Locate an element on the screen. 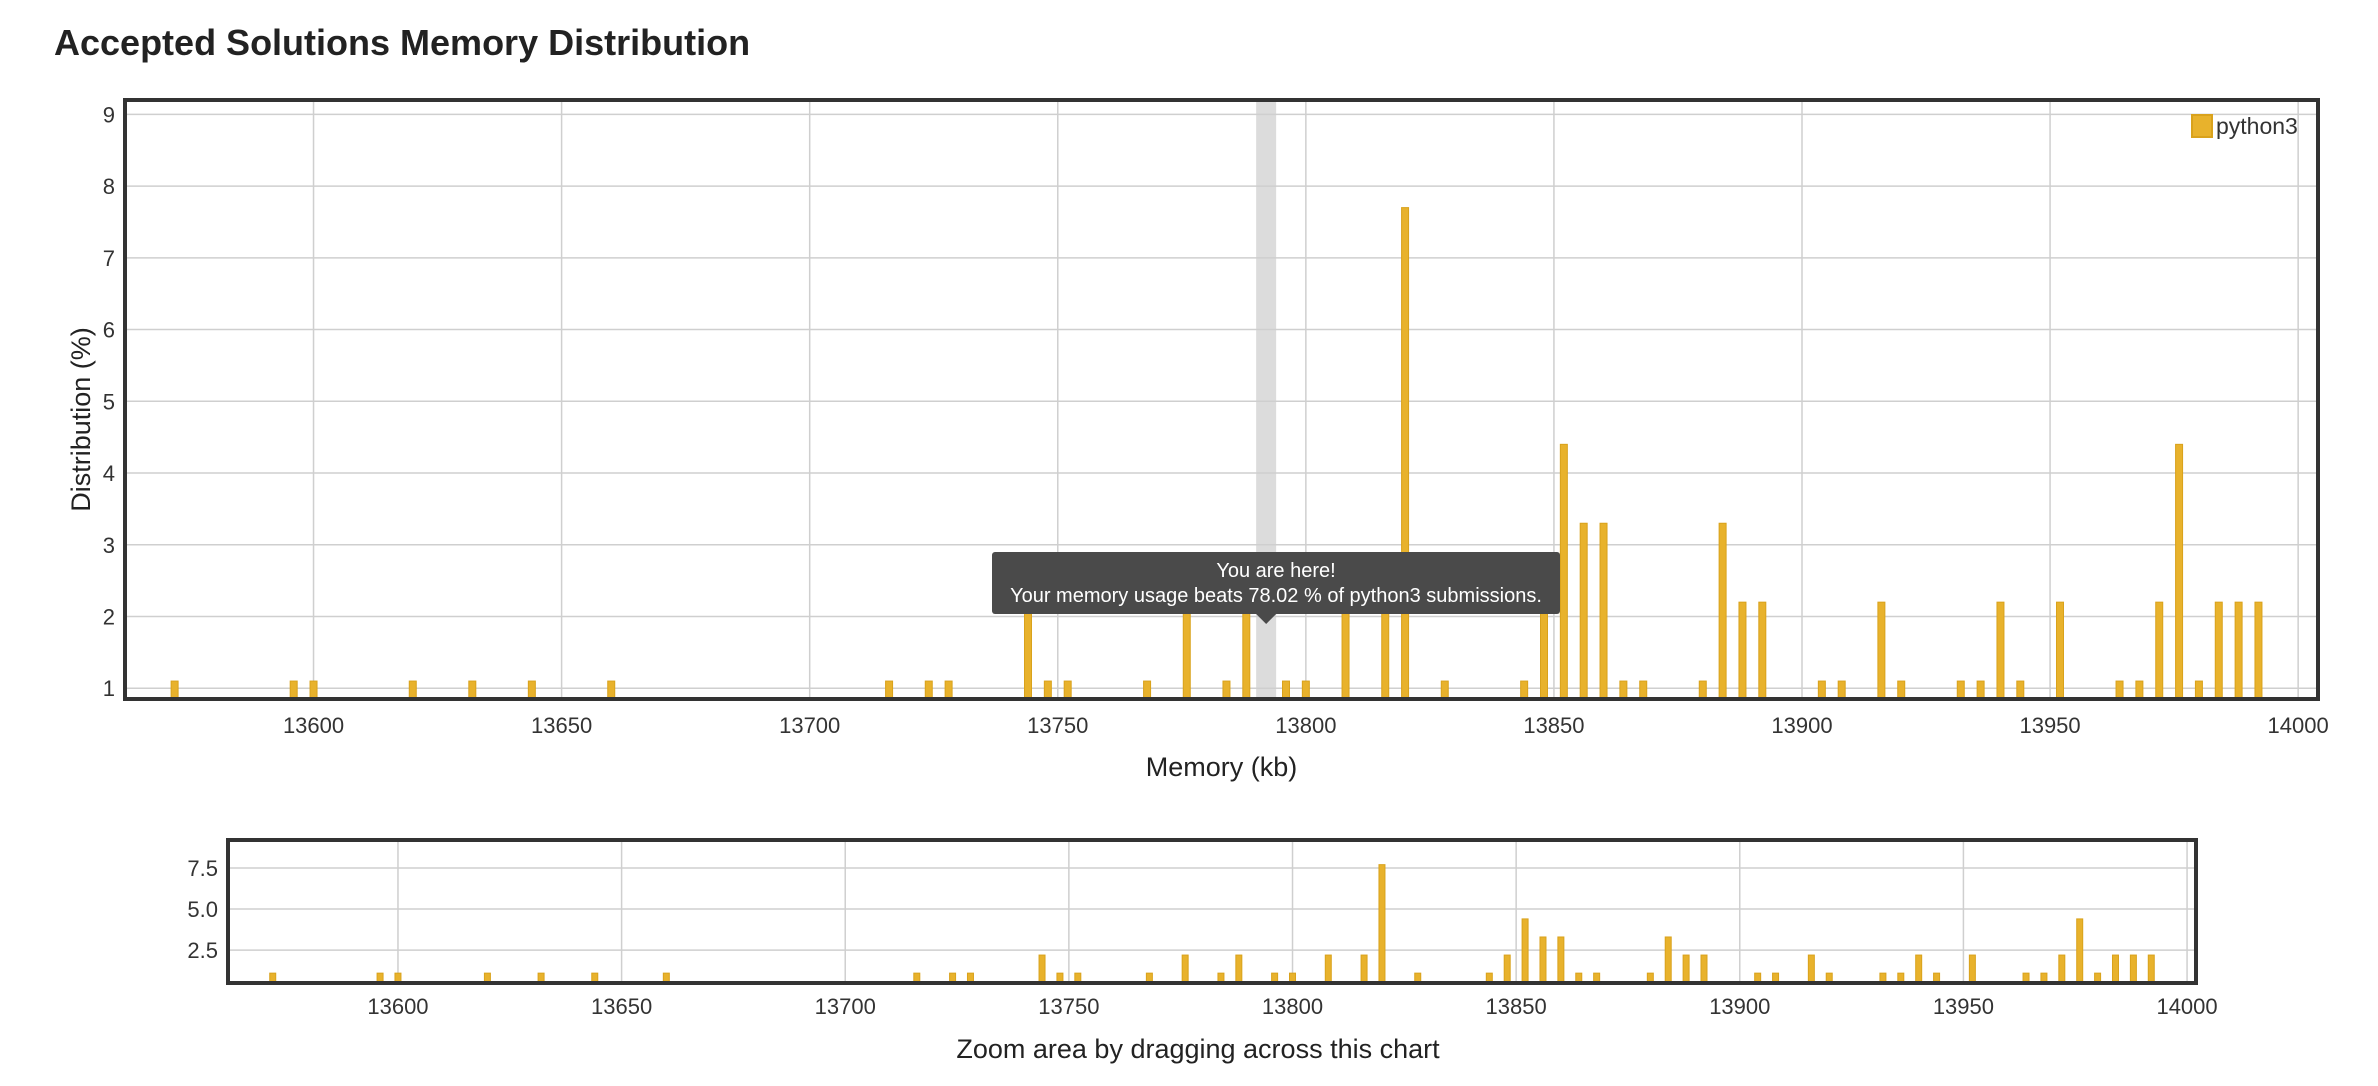 The width and height of the screenshot is (2378, 1086). x-tick-label: 14000 is located at coordinates (2298, 725).